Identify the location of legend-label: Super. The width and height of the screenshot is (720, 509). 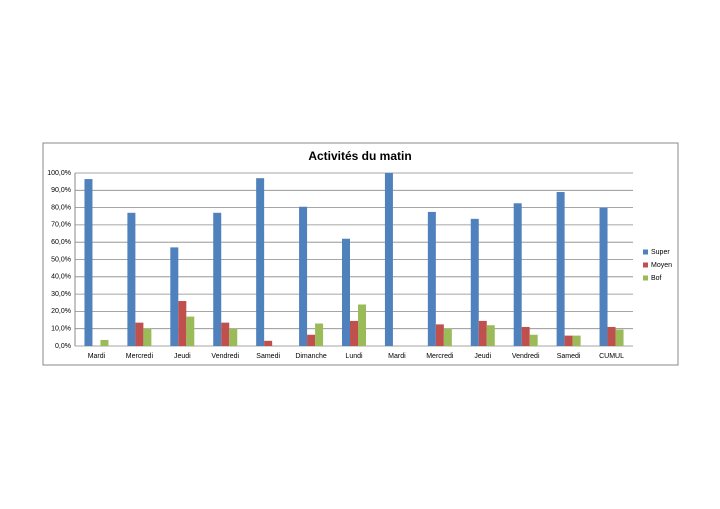
(660, 252).